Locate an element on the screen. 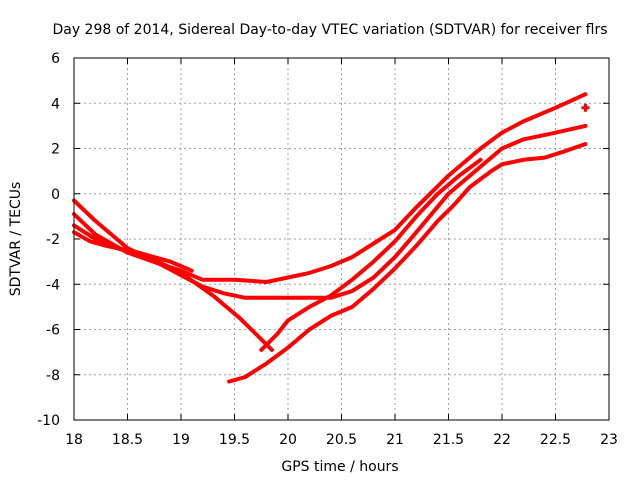 This screenshot has width=640, height=480. x-tick-labels: 18 18.5 19 19.5 20 20.5 21 21.5 22 22.5 23 is located at coordinates (341, 440).